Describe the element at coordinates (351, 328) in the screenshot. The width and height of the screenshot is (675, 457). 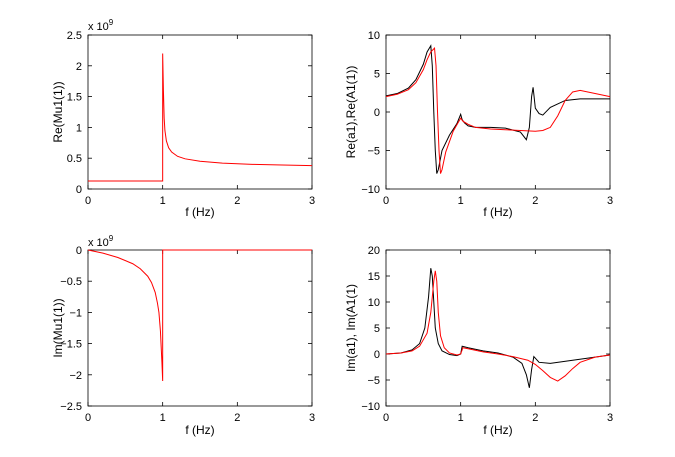
I see `y-axis-label: Im(a1), Im(A1(1)` at that location.